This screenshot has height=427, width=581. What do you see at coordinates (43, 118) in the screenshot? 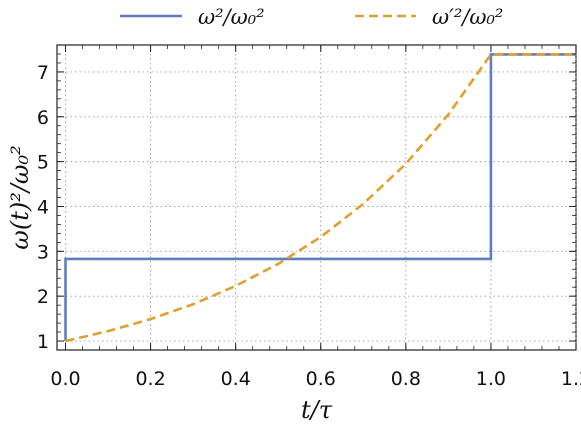
I see `y-tick-label: 6` at bounding box center [43, 118].